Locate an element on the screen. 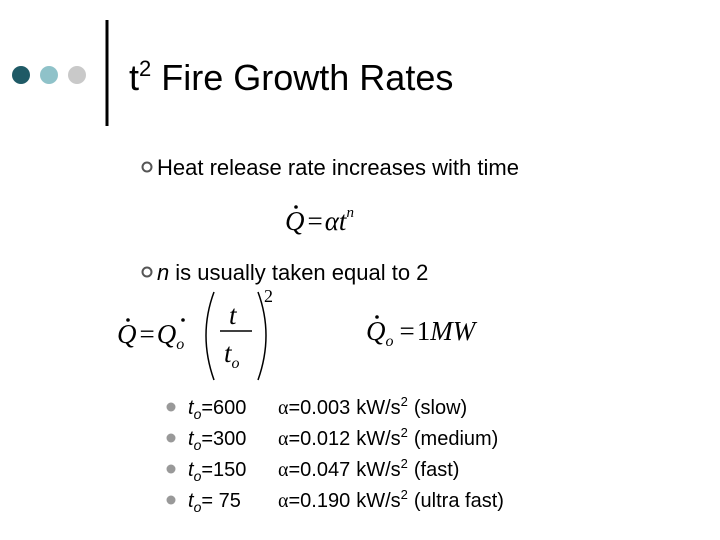 The image size is (720, 540). rate-alpha: α=0.190 kW/s2 (ultra fast) is located at coordinates (391, 499).